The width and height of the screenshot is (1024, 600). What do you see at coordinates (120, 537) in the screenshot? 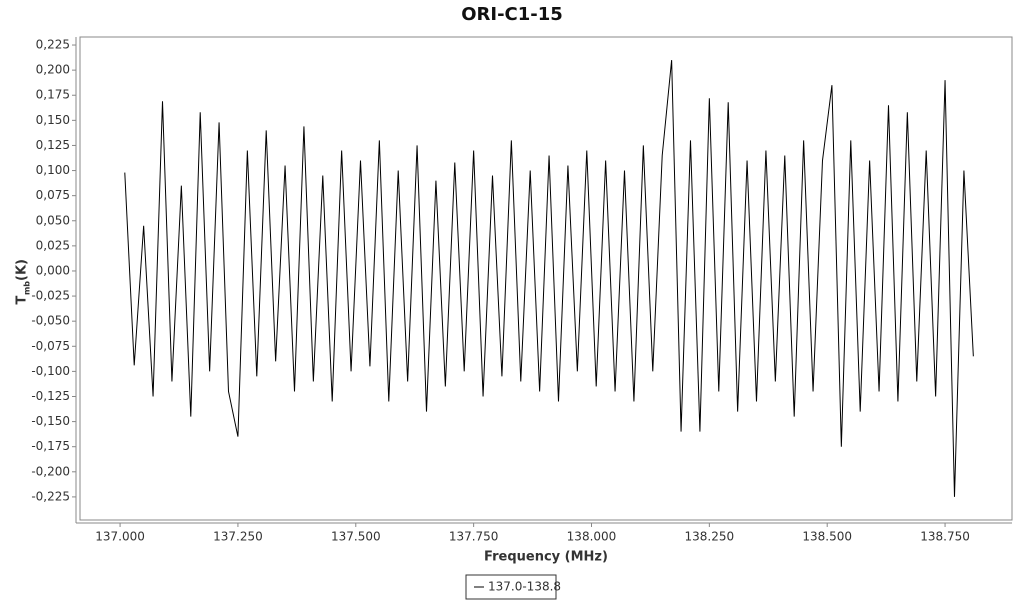
I see `x-tick-label: 137.000` at bounding box center [120, 537].